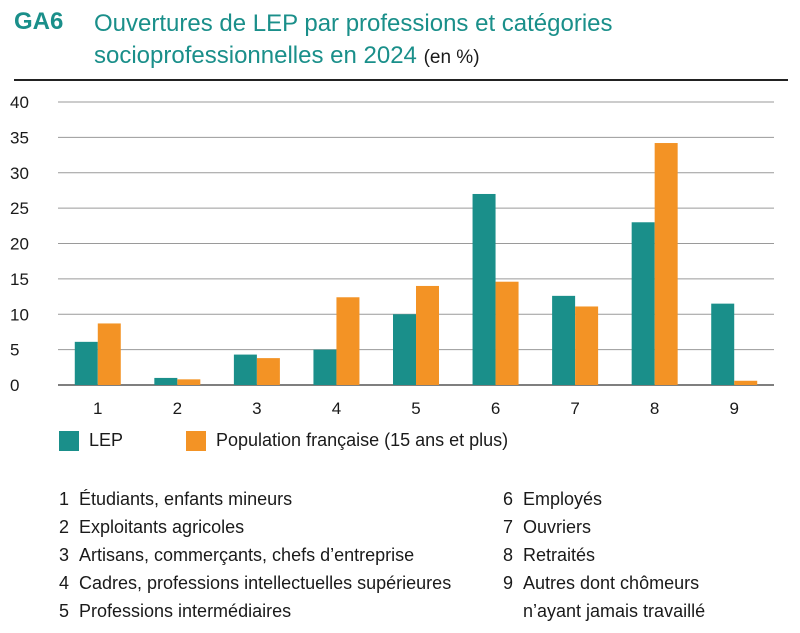 Image resolution: width=800 pixels, height=633 pixels. I want to click on y-tick-label: 20, so click(19, 244).